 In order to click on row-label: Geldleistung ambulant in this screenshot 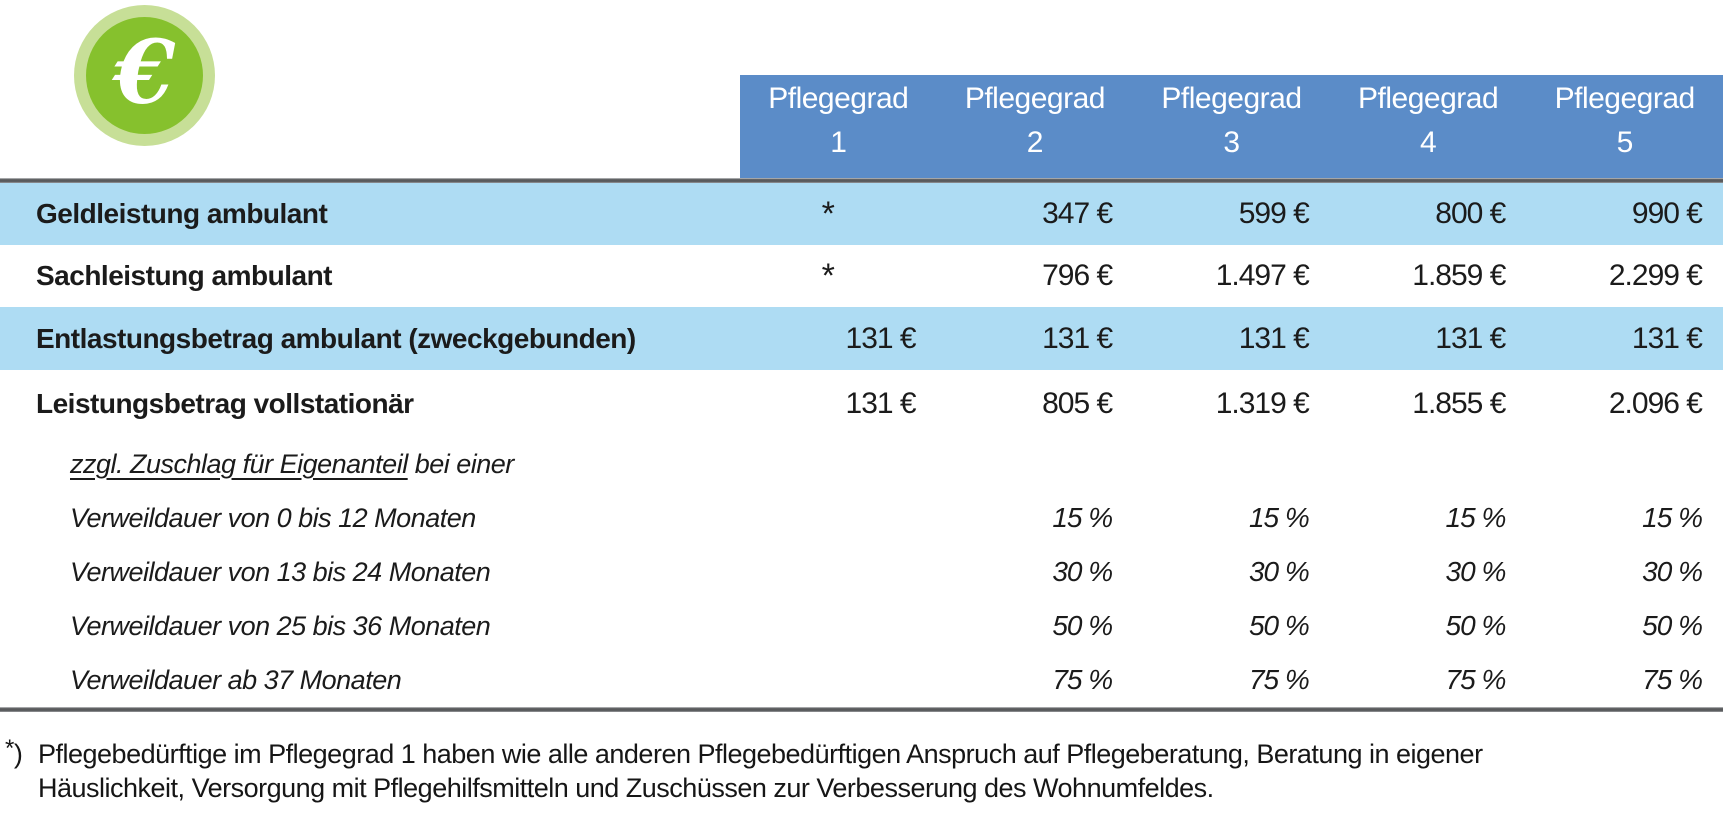, I will do `click(182, 213)`.